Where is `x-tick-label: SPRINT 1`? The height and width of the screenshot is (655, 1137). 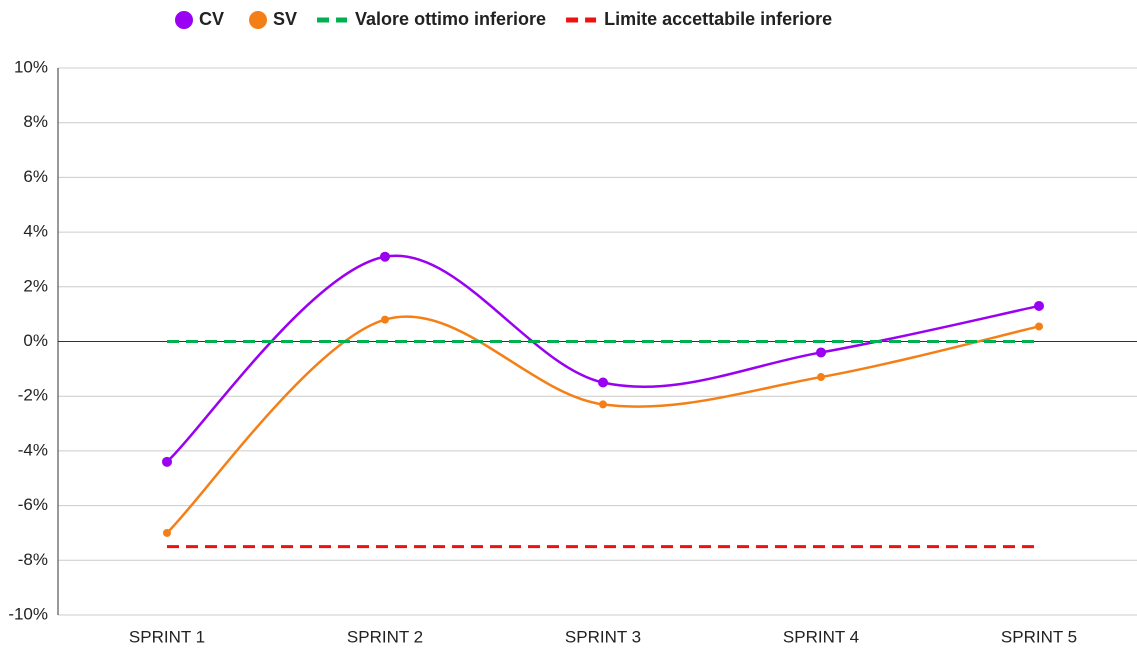
x-tick-label: SPRINT 1 is located at coordinates (167, 636).